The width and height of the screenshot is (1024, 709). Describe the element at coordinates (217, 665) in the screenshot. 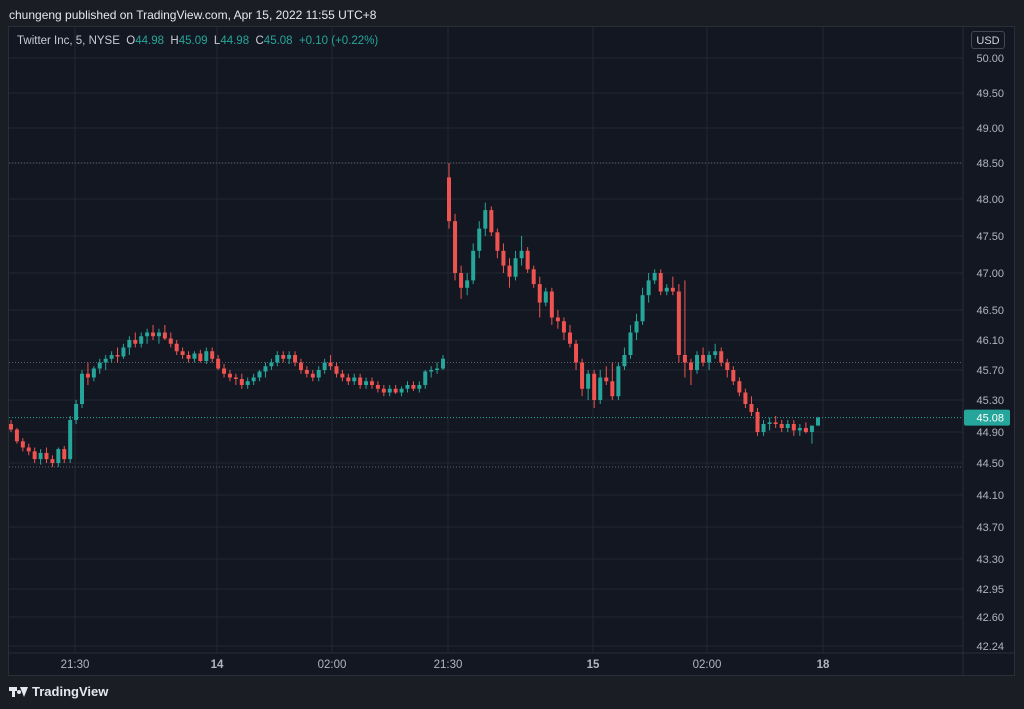

I see `x-tick-label: 14` at that location.